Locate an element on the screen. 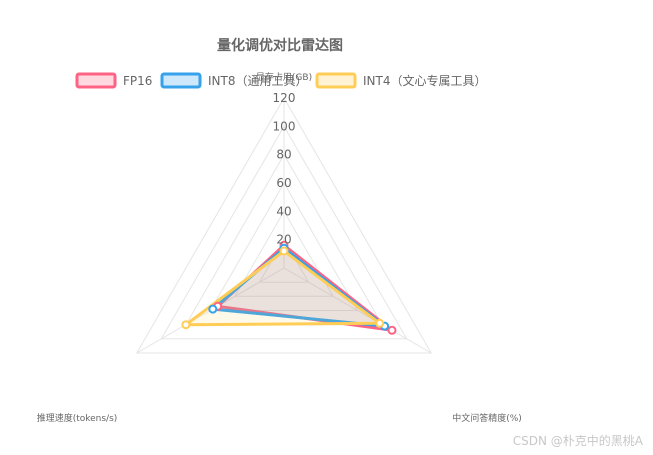  chart-title: 量化调优对比雷达图 is located at coordinates (280, 45).